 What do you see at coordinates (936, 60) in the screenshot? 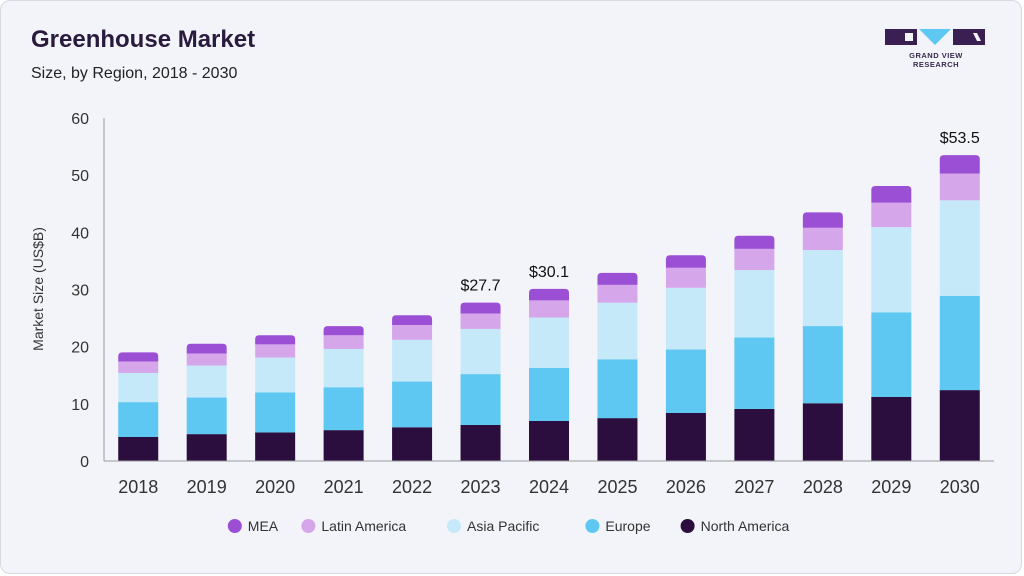
I see `logo-text: GRAND VIEW RESEARCH` at bounding box center [936, 60].